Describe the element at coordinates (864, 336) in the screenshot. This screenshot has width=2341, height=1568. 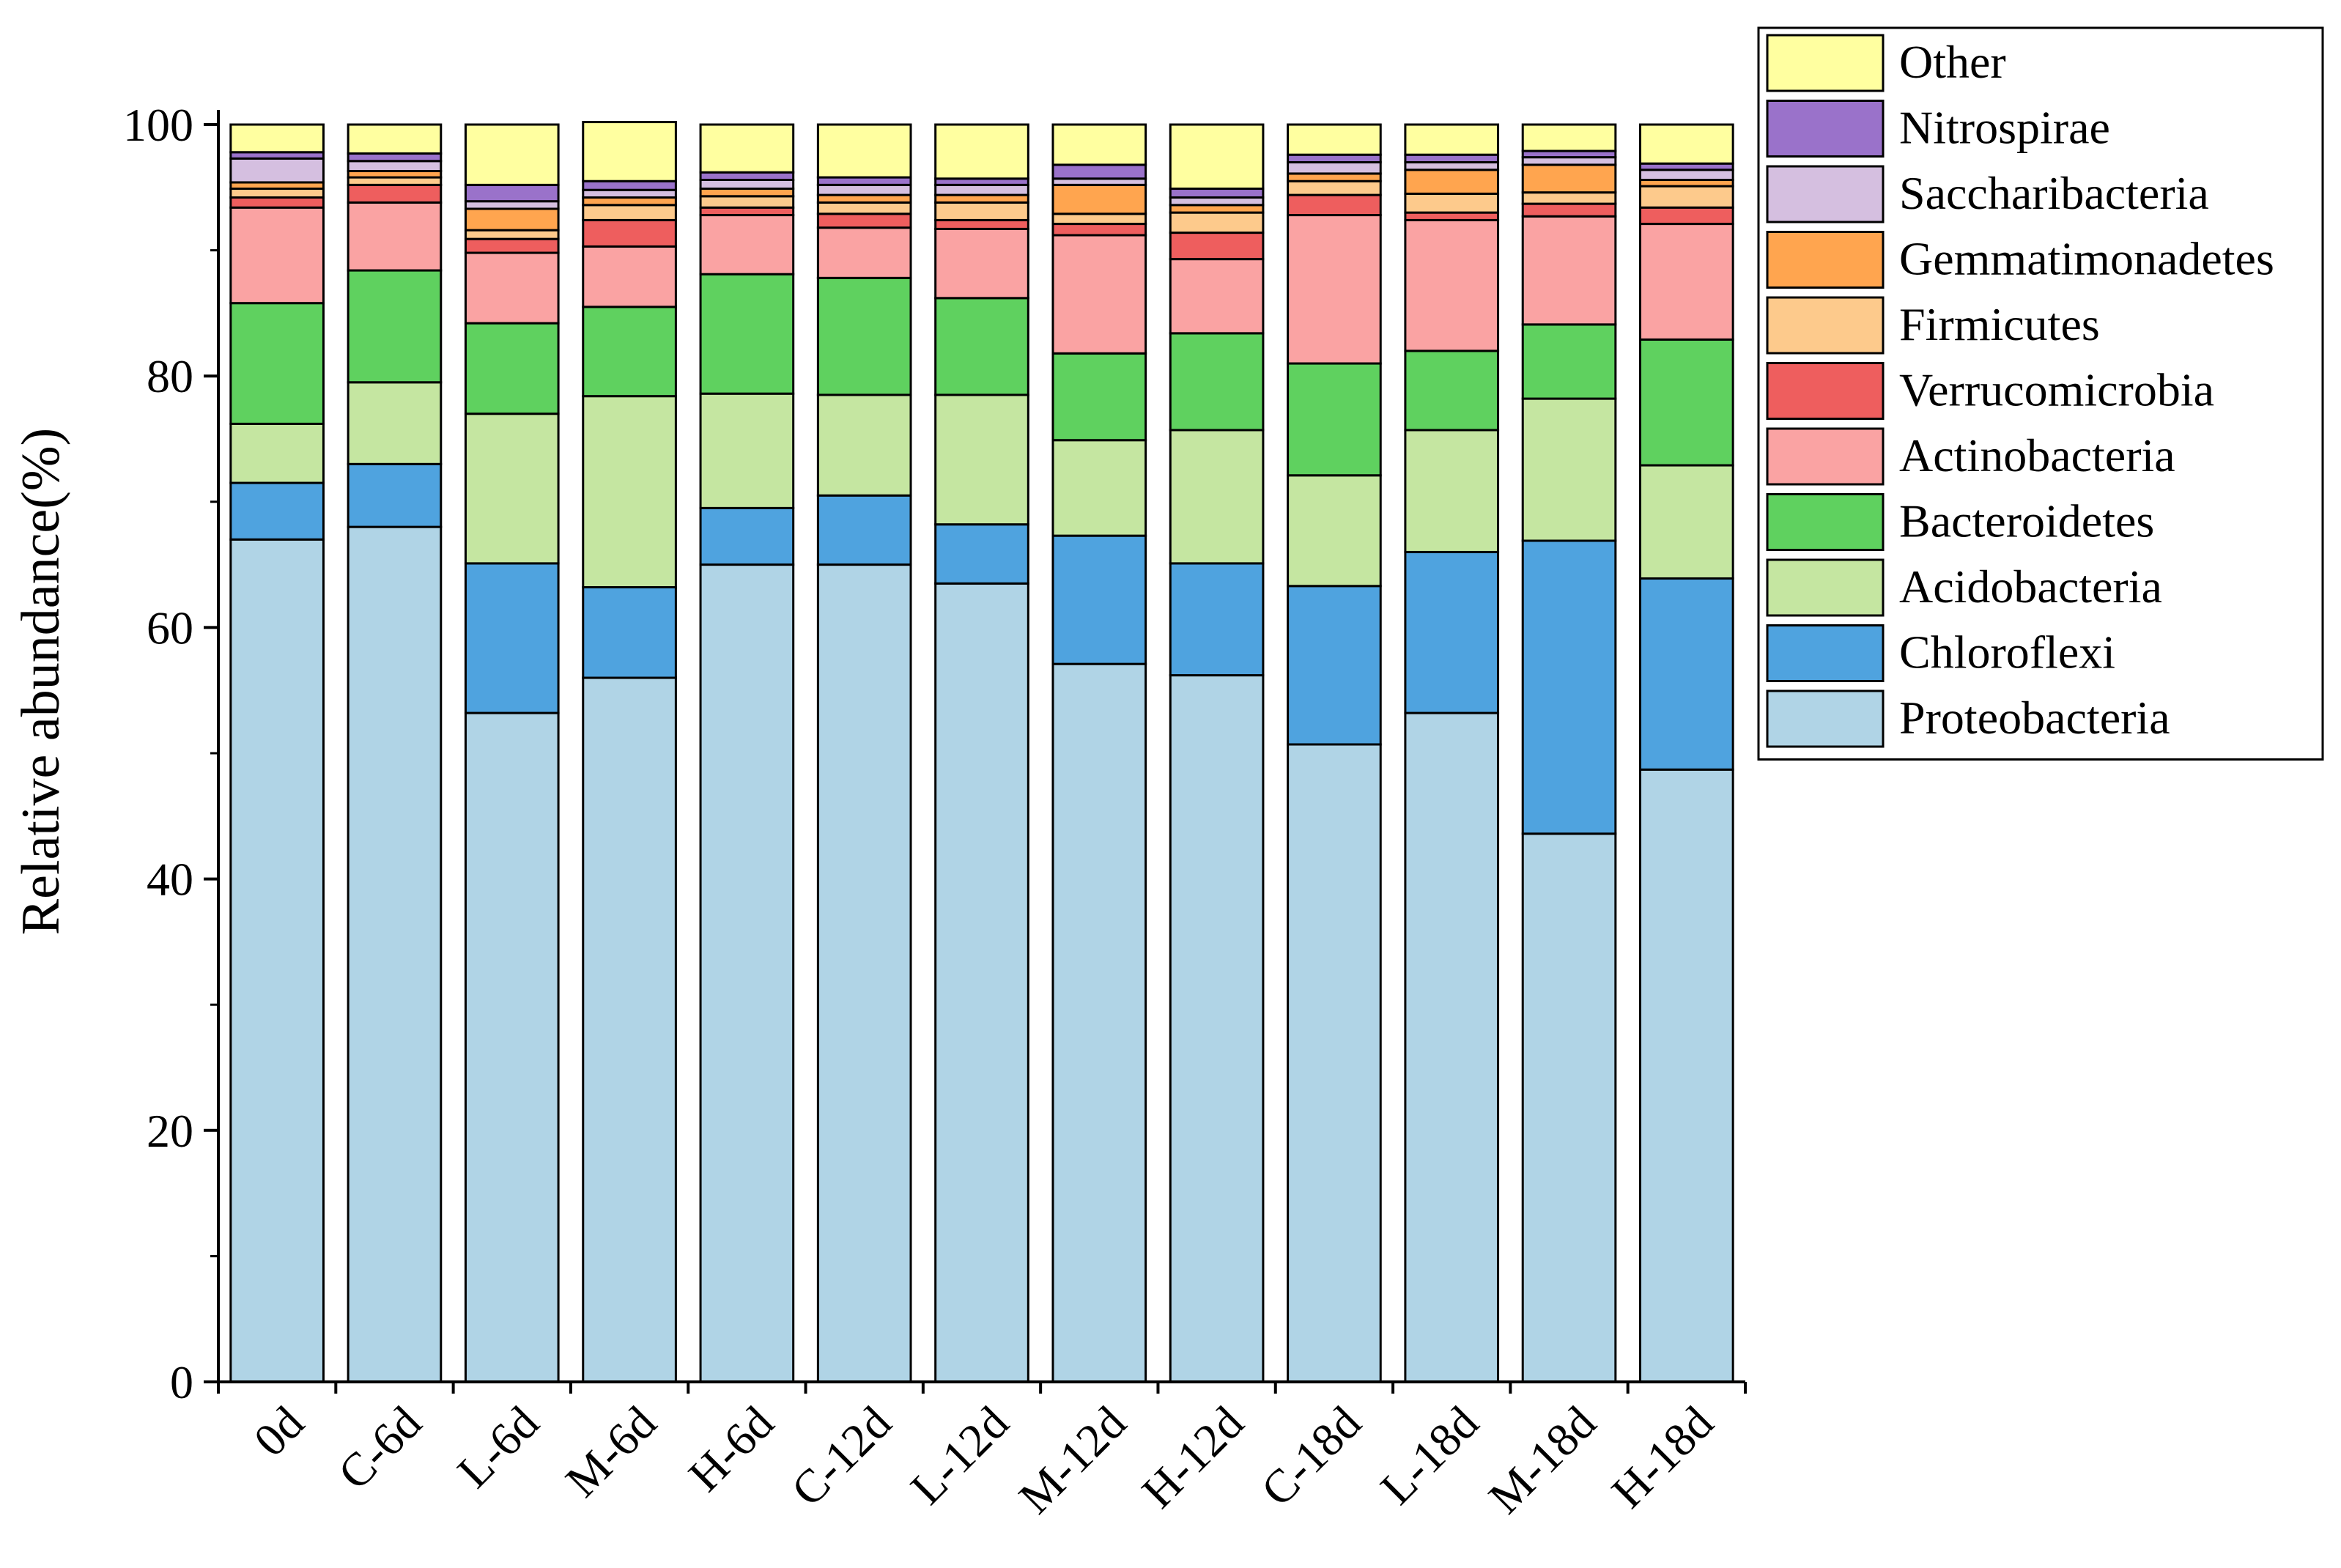
I see `bar-c-12d-bacteroidetes` at that location.